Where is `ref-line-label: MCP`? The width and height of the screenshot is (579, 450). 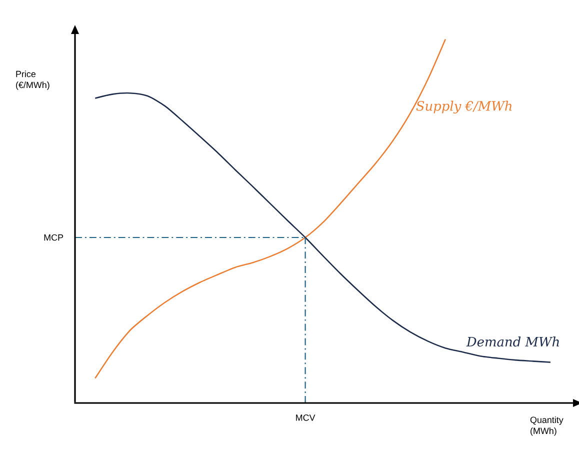 ref-line-label: MCP is located at coordinates (54, 237).